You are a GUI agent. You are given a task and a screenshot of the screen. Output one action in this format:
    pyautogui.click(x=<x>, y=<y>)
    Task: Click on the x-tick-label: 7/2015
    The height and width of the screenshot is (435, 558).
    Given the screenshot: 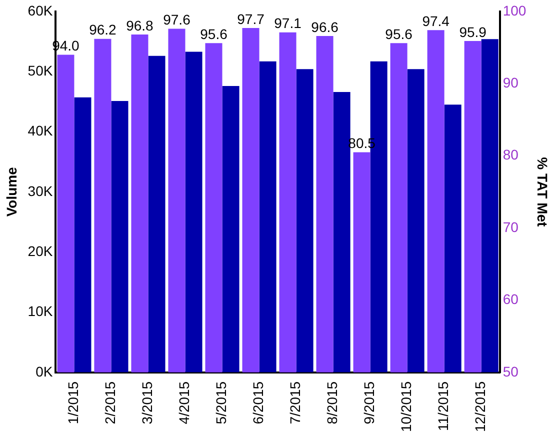 What is the action you would take?
    pyautogui.click(x=295, y=402)
    